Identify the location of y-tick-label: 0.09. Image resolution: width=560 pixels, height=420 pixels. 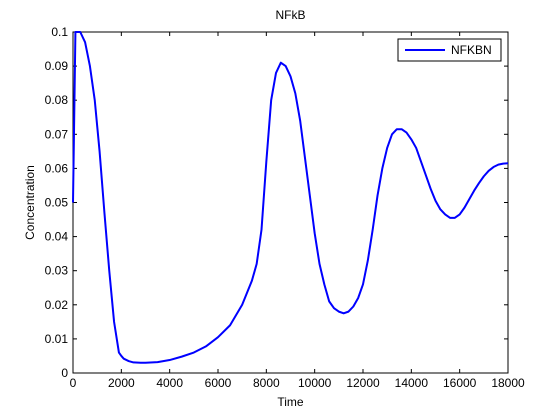
(57, 66).